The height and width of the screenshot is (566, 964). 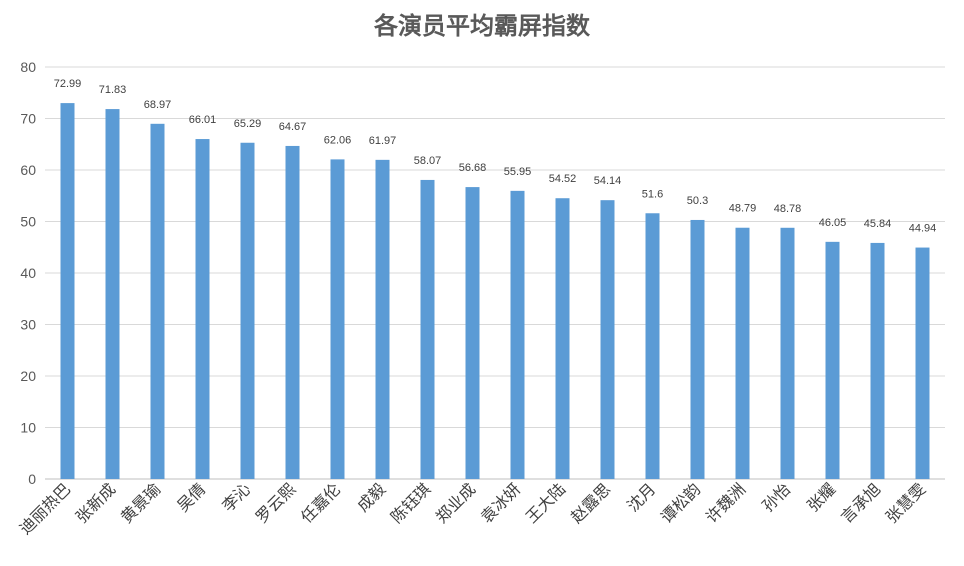 I want to click on data-label: 72.99, so click(x=68, y=84).